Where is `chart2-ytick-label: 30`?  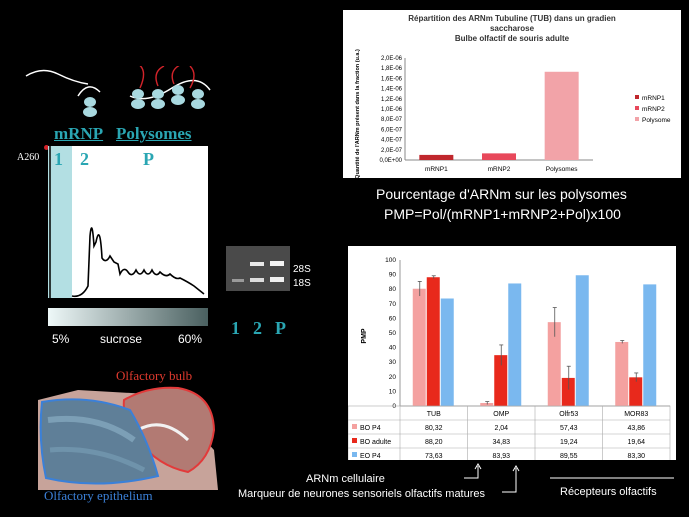 chart2-ytick-label: 30 is located at coordinates (393, 362).